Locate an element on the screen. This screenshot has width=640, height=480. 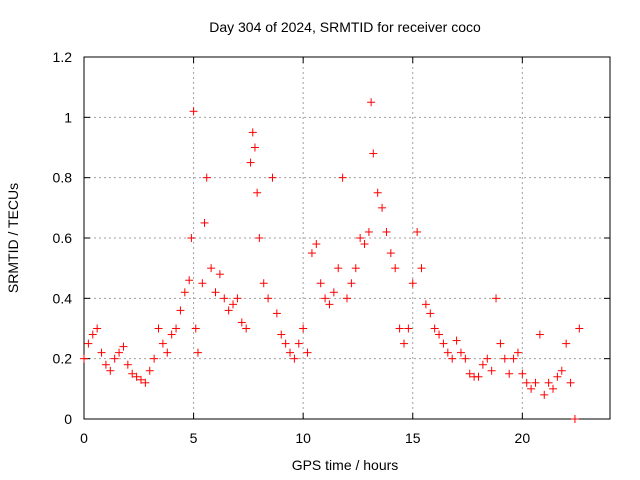
y-tick-label: 0.8 is located at coordinates (63, 178).